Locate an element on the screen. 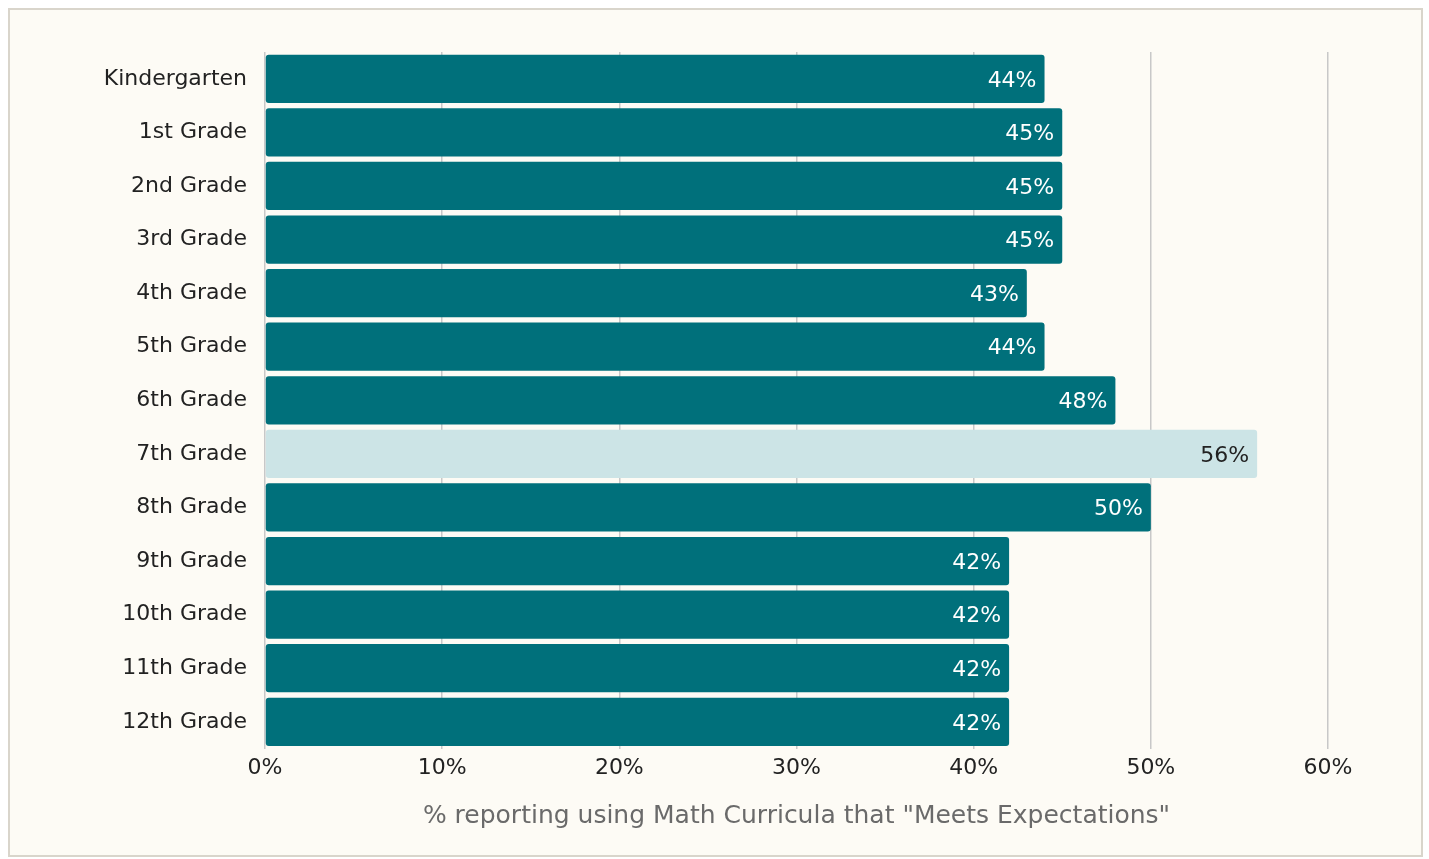 The width and height of the screenshot is (1429, 859). y-tick-label: 6th Grade is located at coordinates (191, 399).